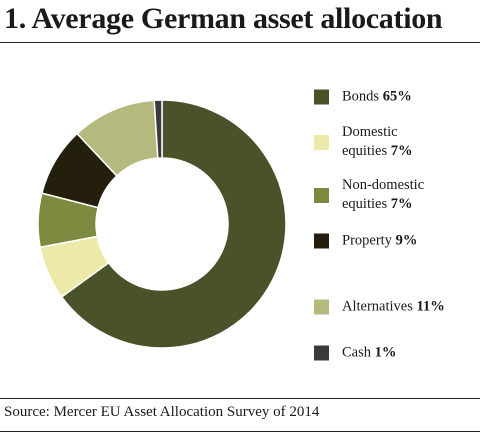 The width and height of the screenshot is (480, 433). I want to click on legend-label: Alternatives 11%, so click(394, 307).